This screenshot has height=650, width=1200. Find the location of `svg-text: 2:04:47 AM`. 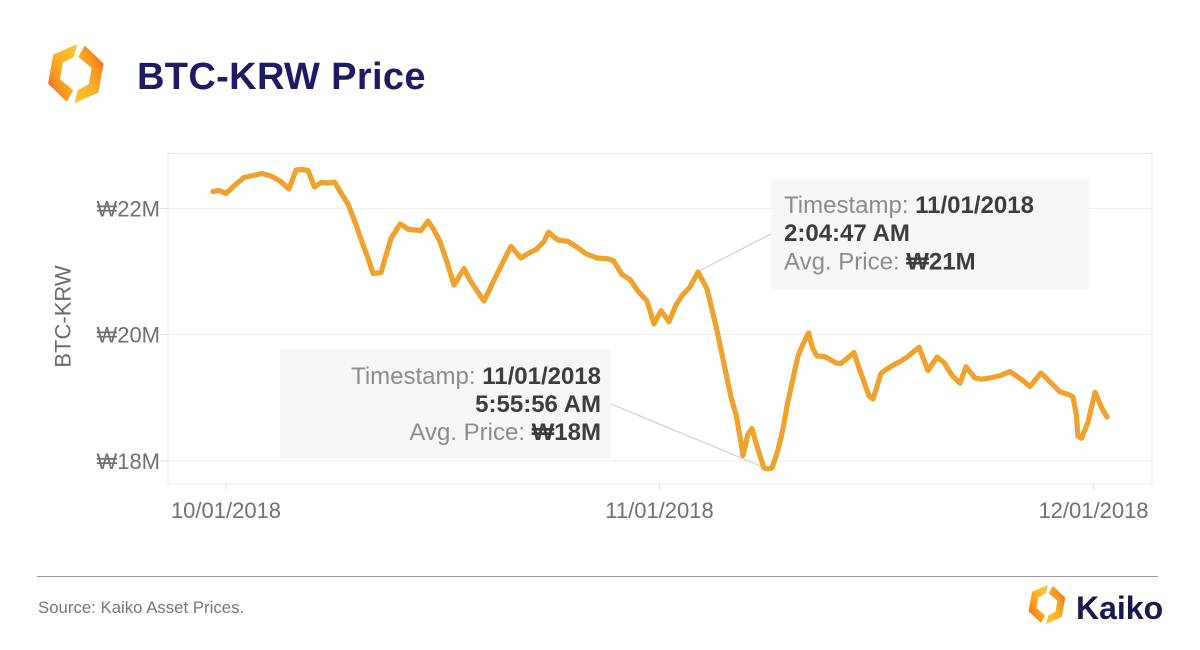

svg-text: 2:04:47 AM is located at coordinates (847, 233).